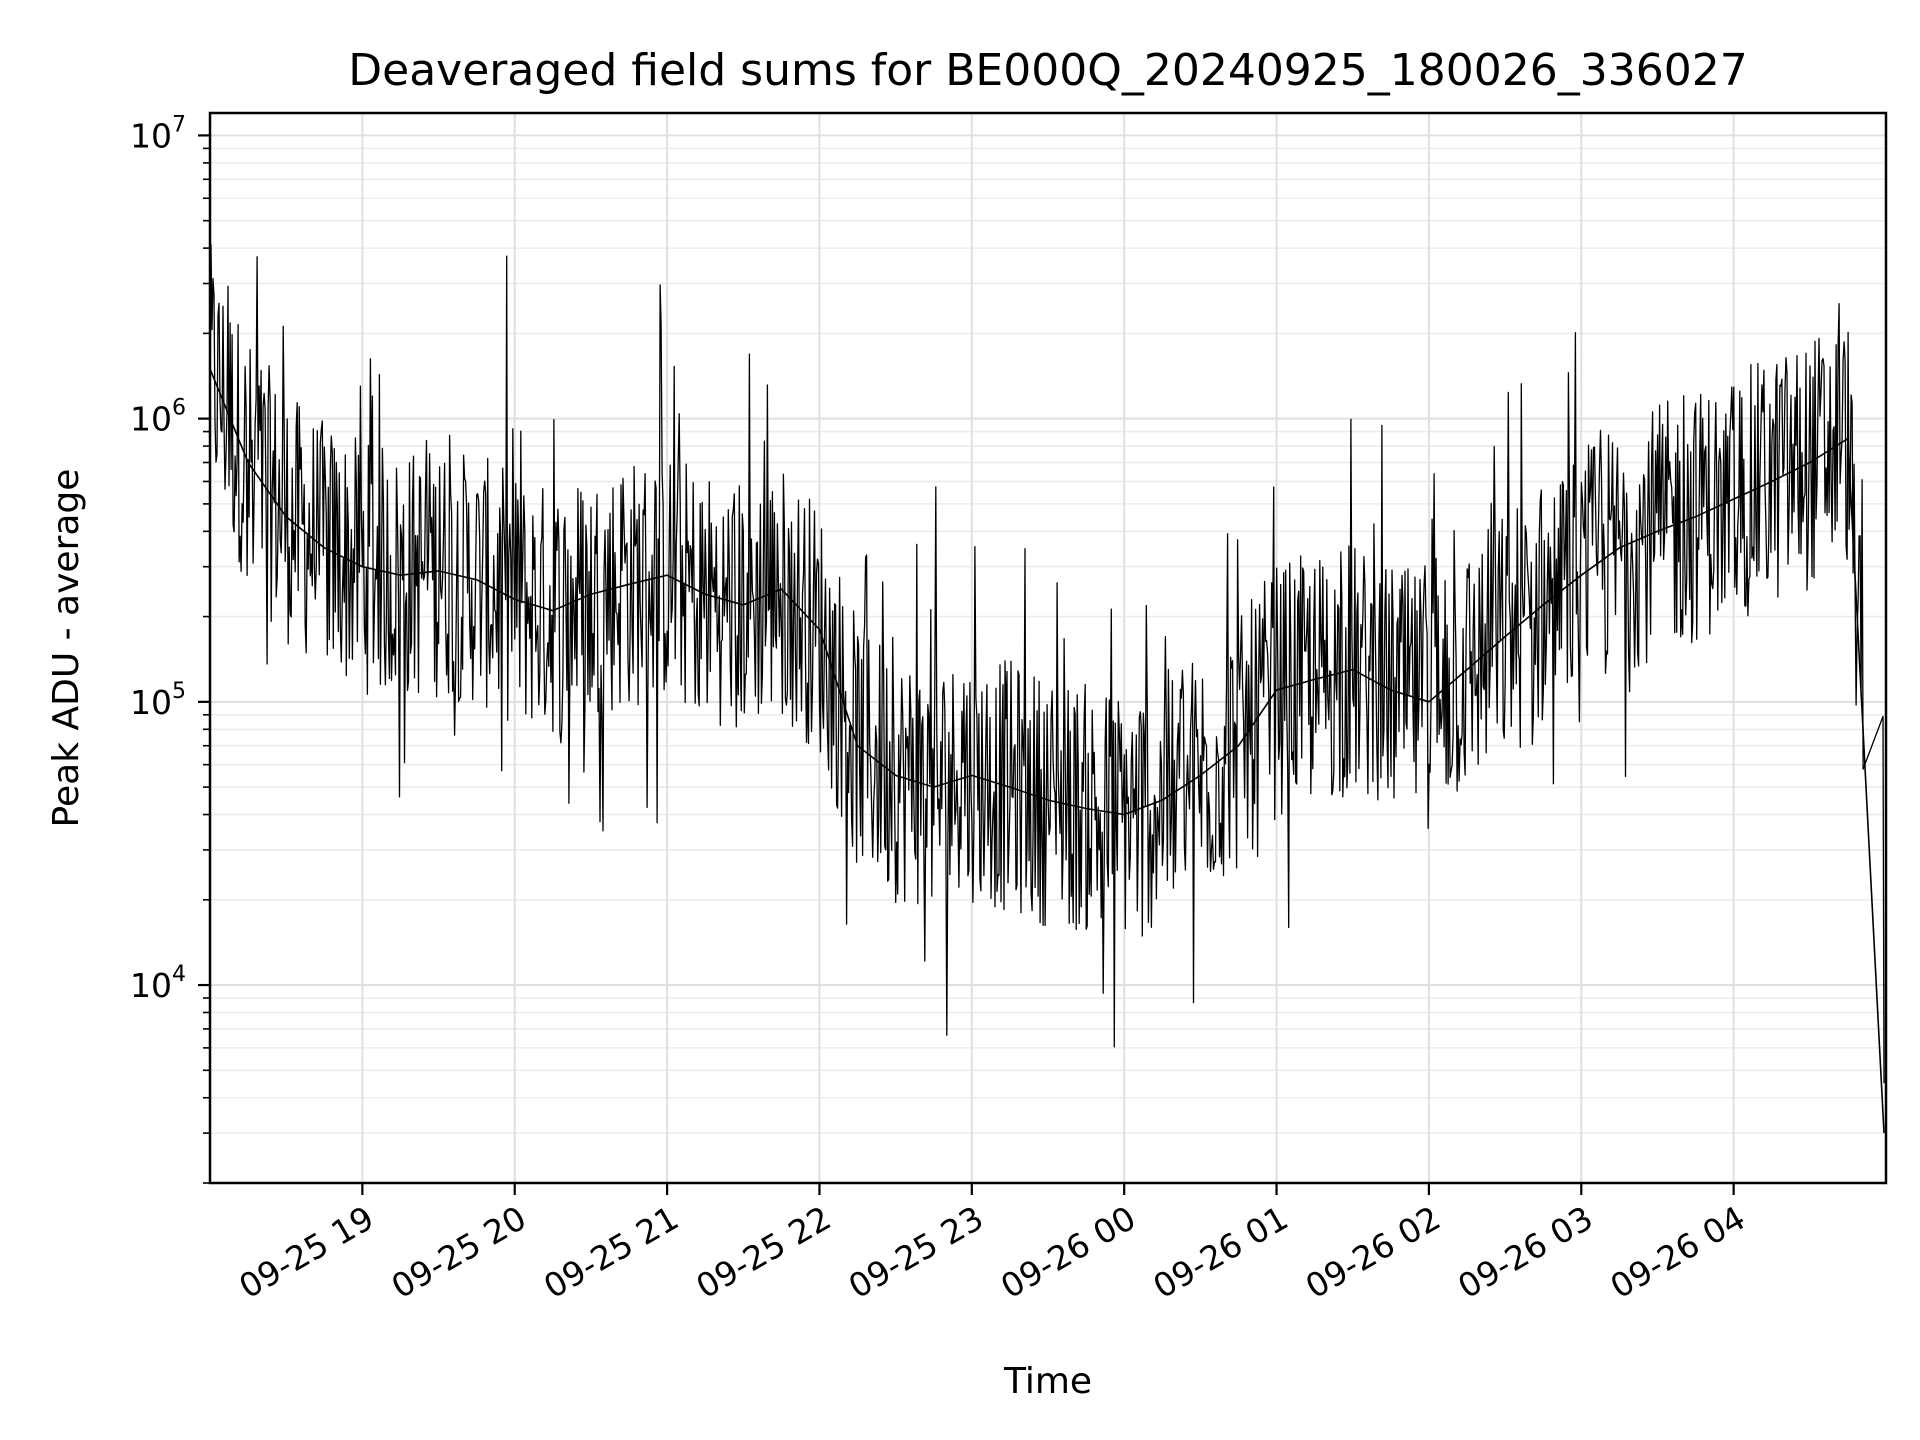  What do you see at coordinates (158, 417) in the screenshot?
I see `y-tick-label: 10⁶` at bounding box center [158, 417].